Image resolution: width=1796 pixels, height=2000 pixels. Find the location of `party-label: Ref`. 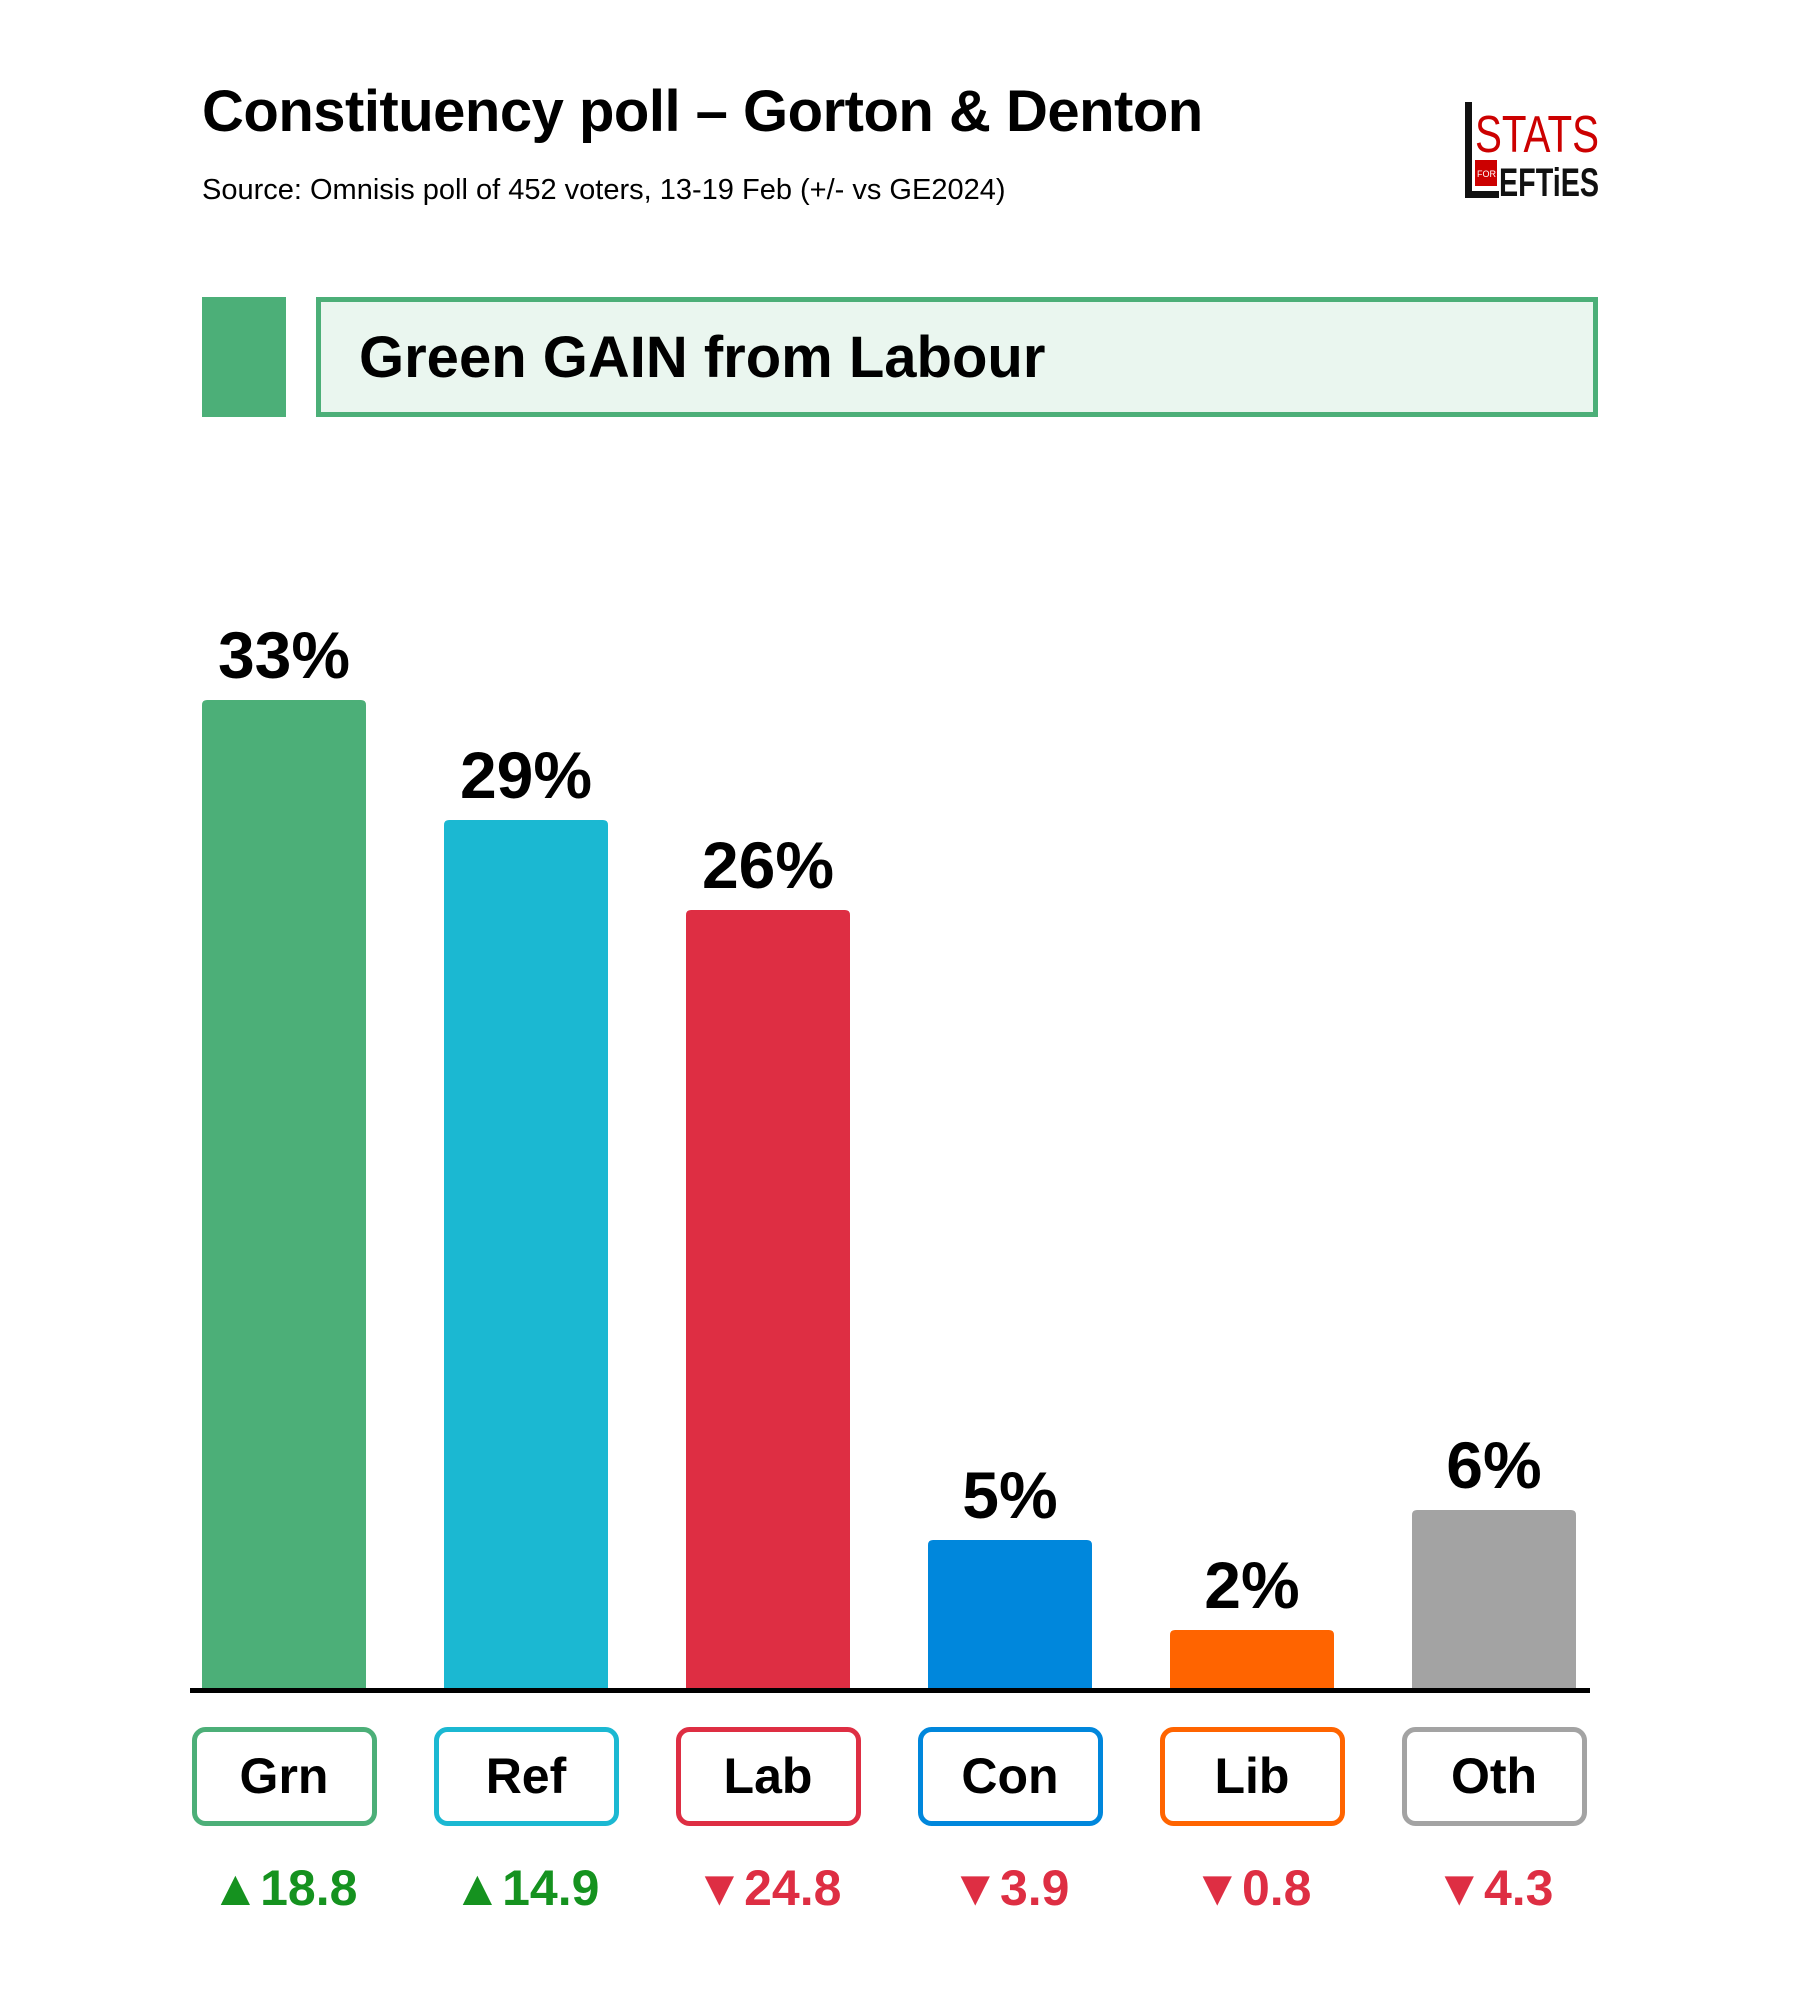

party-label: Ref is located at coordinates (526, 1776).